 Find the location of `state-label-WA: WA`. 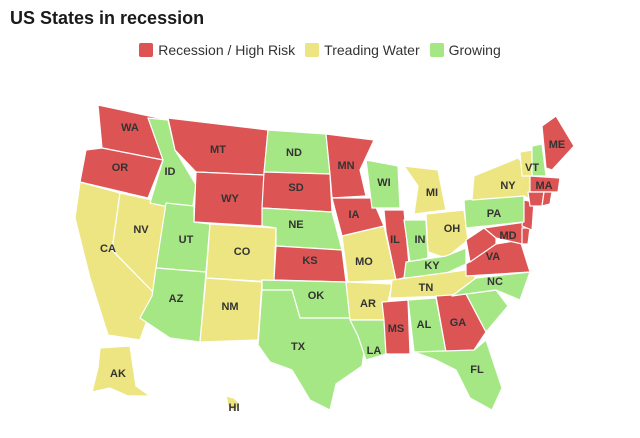

state-label-WA: WA is located at coordinates (130, 128).